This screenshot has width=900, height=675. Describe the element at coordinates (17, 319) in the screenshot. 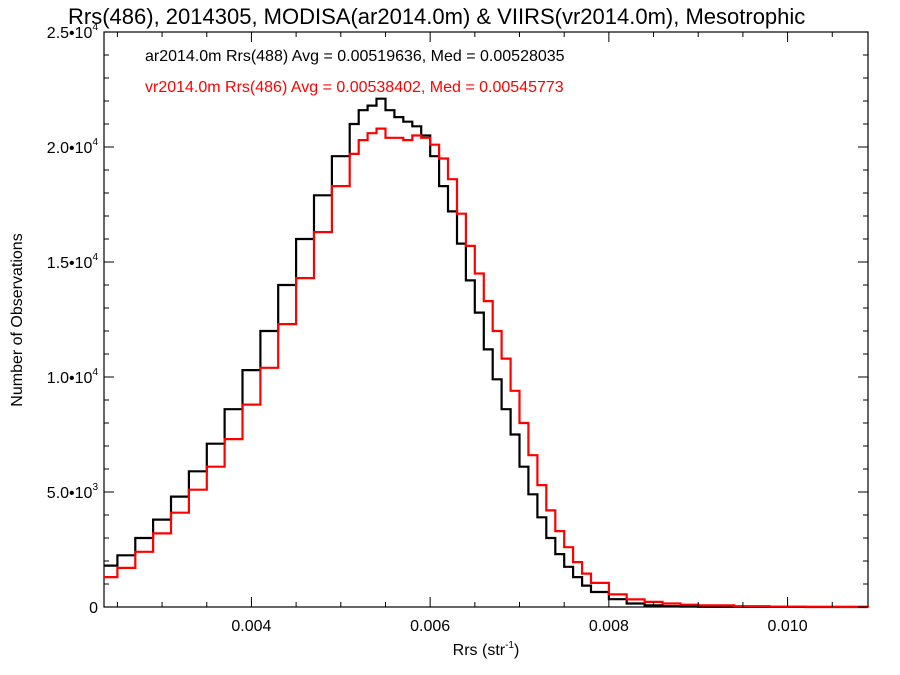

I see `y-axis-label: Number of Observations` at that location.